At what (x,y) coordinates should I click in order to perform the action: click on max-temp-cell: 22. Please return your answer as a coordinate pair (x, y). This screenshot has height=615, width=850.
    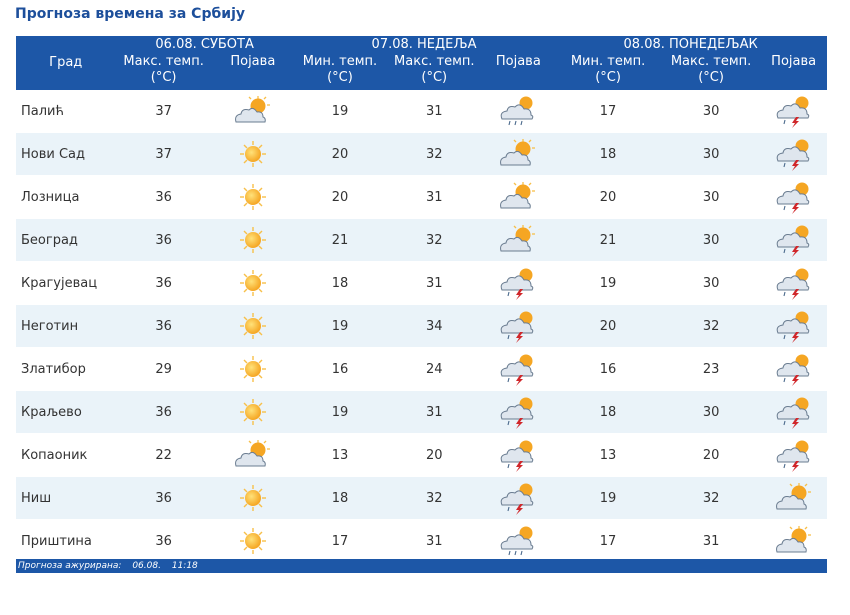
    Looking at the image, I should click on (163, 455).